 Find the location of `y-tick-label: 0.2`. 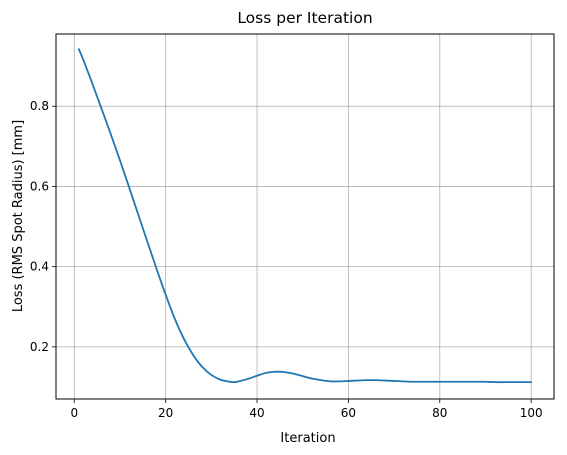

y-tick-label: 0.2 is located at coordinates (39, 347).